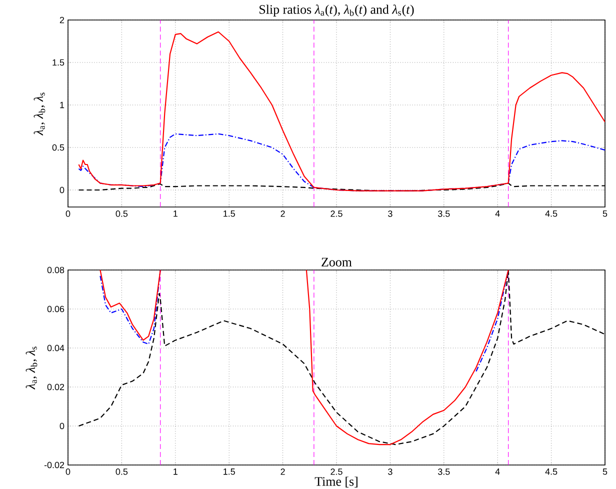  What do you see at coordinates (55, 348) in the screenshot?
I see `y-tick-label: 0.04` at bounding box center [55, 348].